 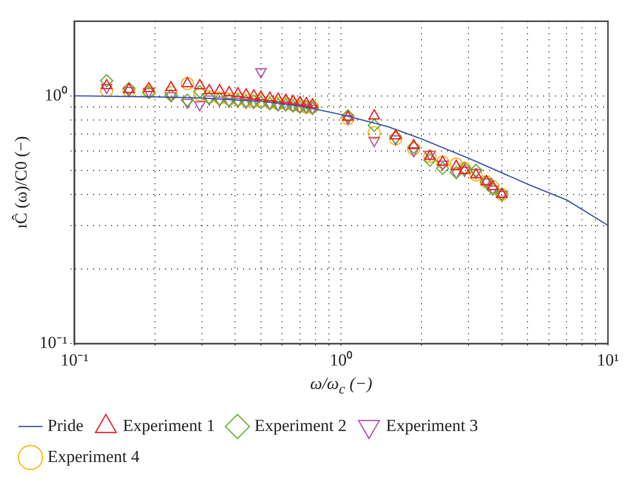 I want to click on x-tick-label: 10⁰, so click(x=341, y=360).